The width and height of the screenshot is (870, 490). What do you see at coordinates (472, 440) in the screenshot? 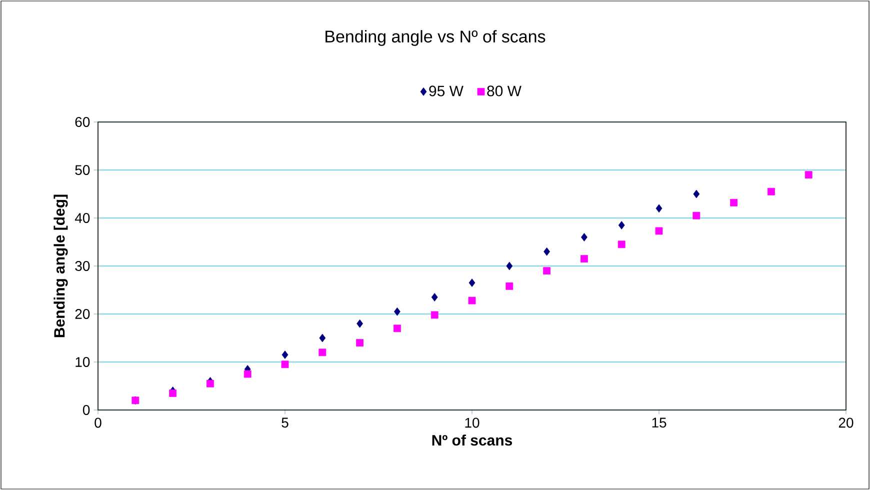
I see `x-axis-title: Nº of scans` at bounding box center [472, 440].